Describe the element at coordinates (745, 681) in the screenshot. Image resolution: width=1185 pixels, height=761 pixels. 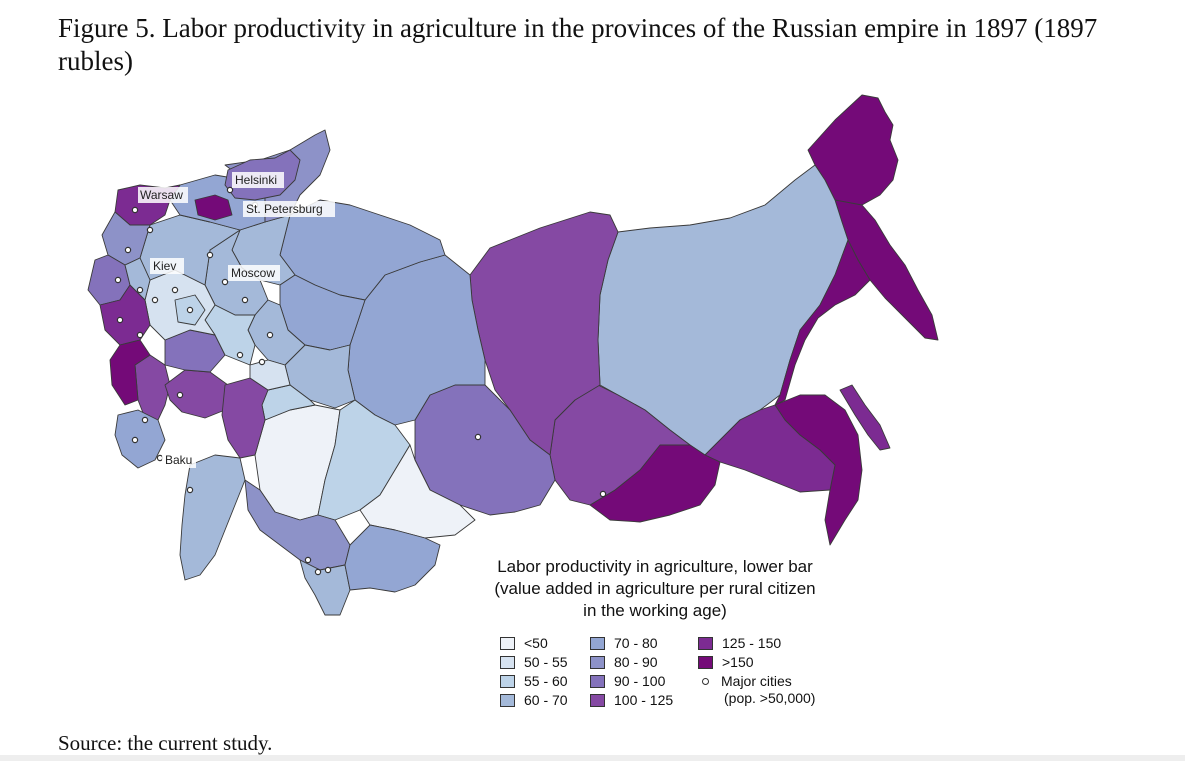
I see `legend-item-major-cities: Major cities` at that location.